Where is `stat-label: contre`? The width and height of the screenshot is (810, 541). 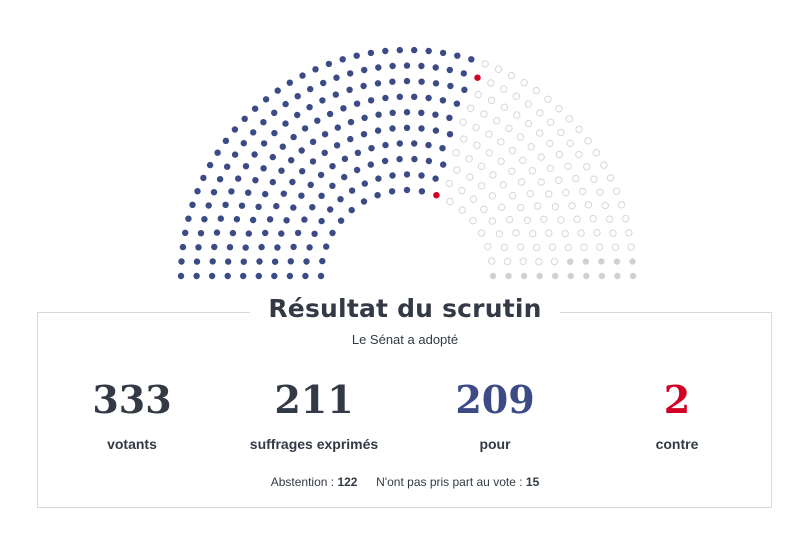
stat-label: contre is located at coordinates (677, 444).